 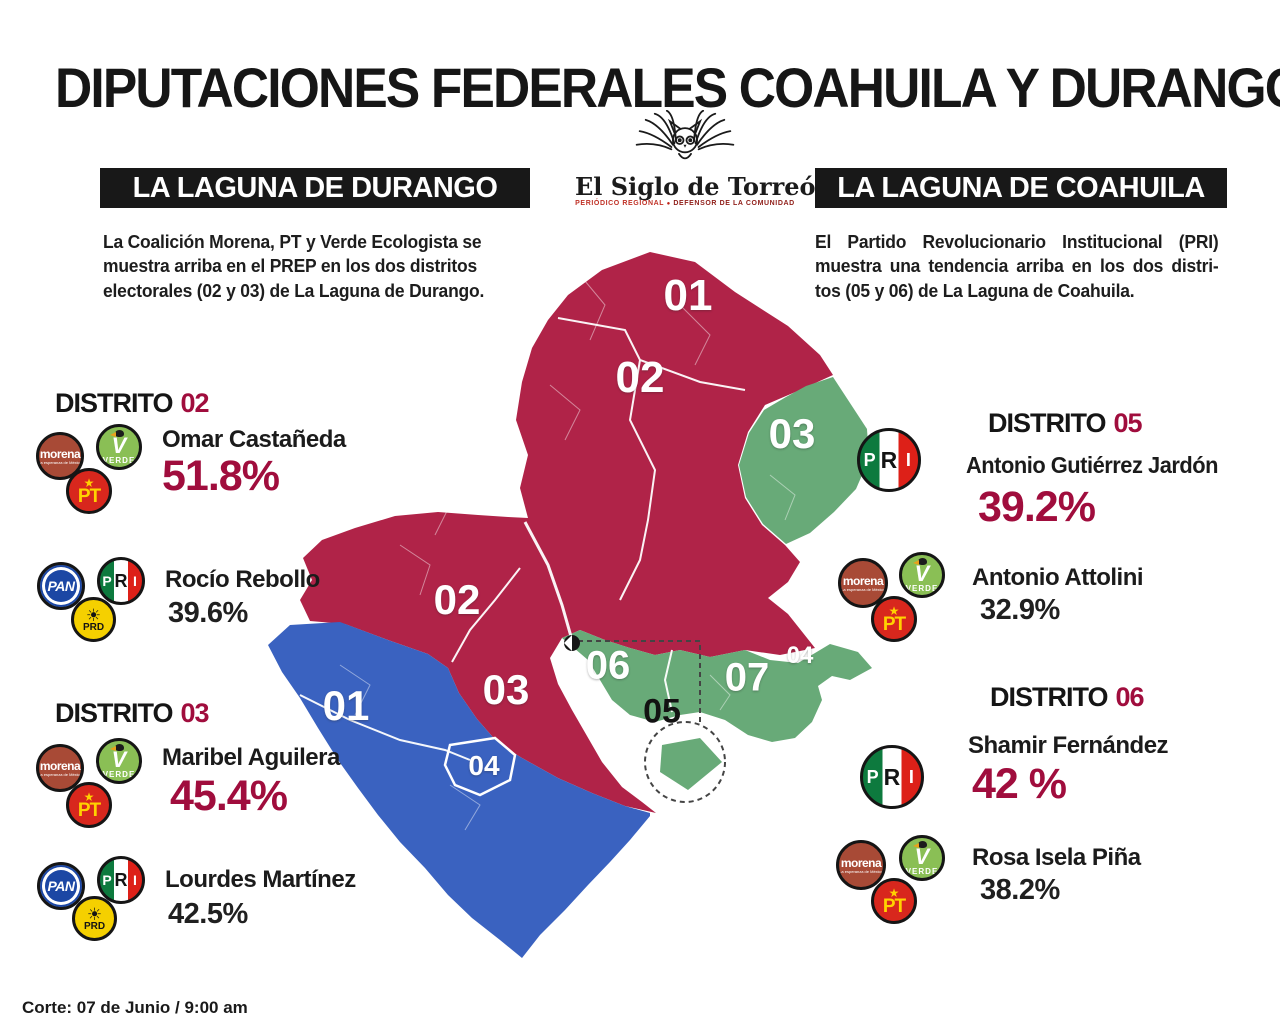 I want to click on map-label-durango-04: 04, so click(x=484, y=765).